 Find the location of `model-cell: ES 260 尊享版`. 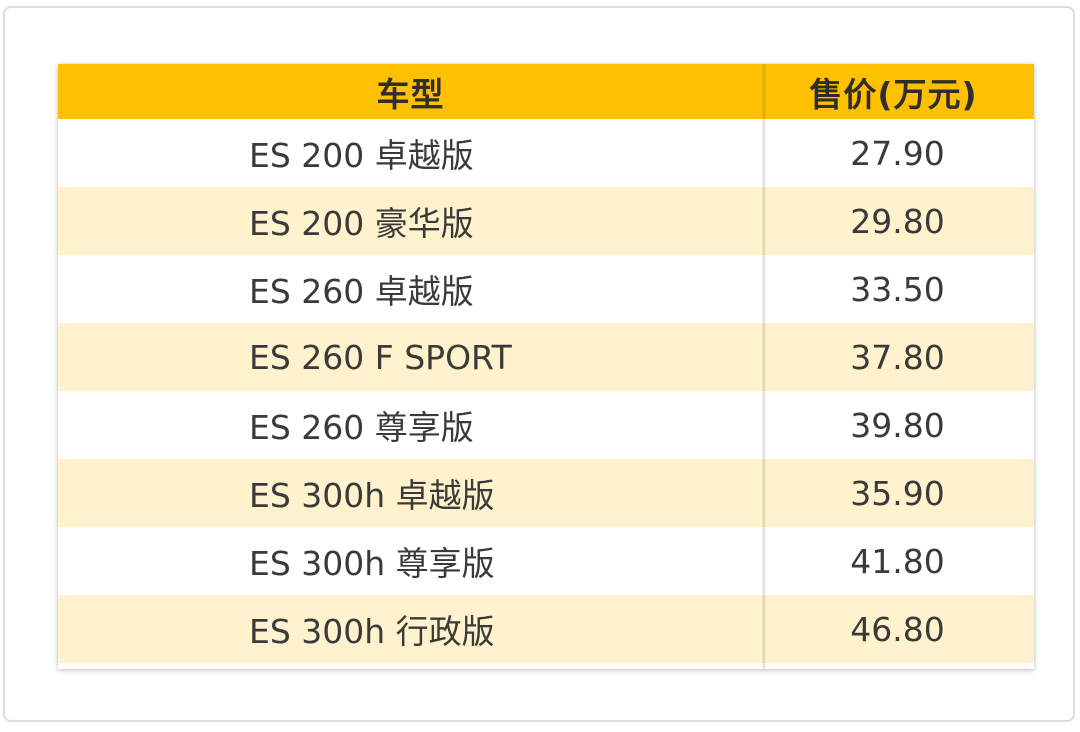

model-cell: ES 260 尊享版 is located at coordinates (361, 427).